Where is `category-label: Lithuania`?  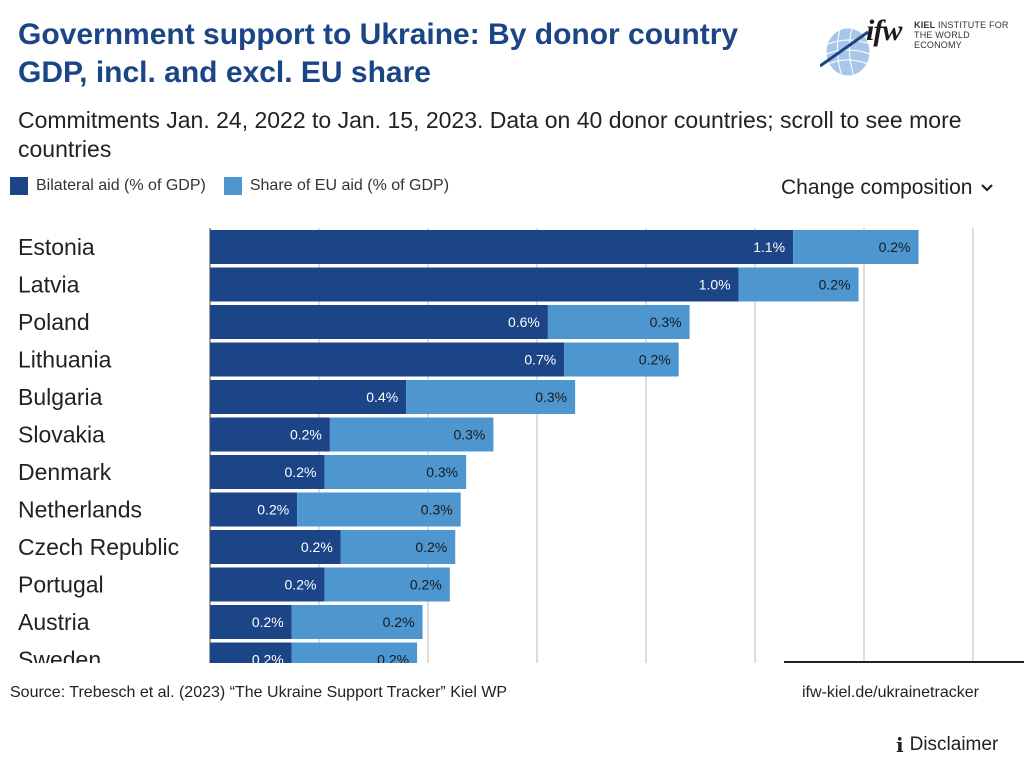 category-label: Lithuania is located at coordinates (65, 360).